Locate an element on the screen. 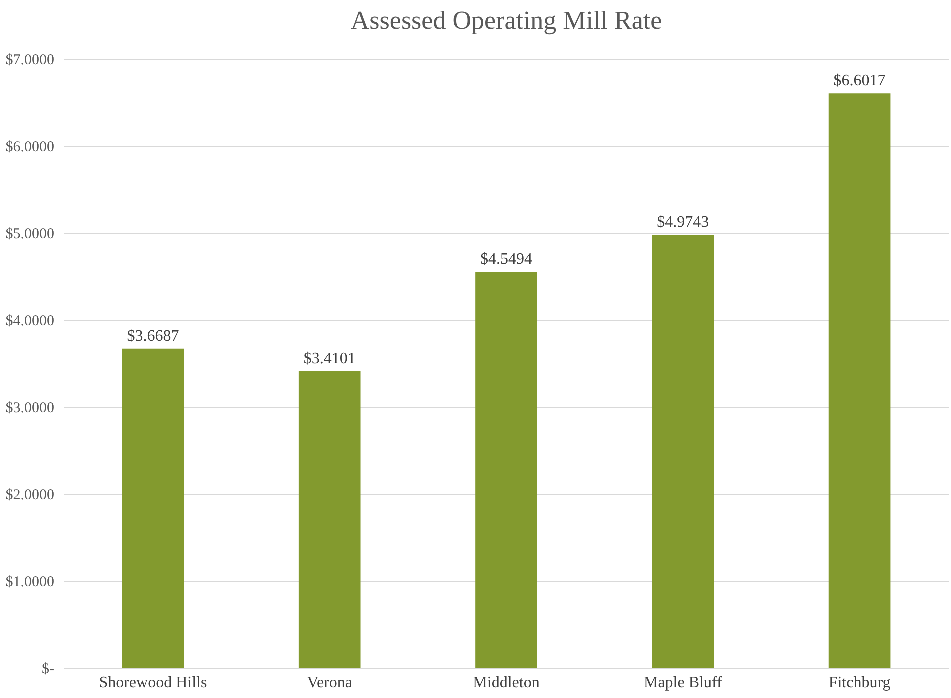  data-label: $4.9743 is located at coordinates (683, 223).